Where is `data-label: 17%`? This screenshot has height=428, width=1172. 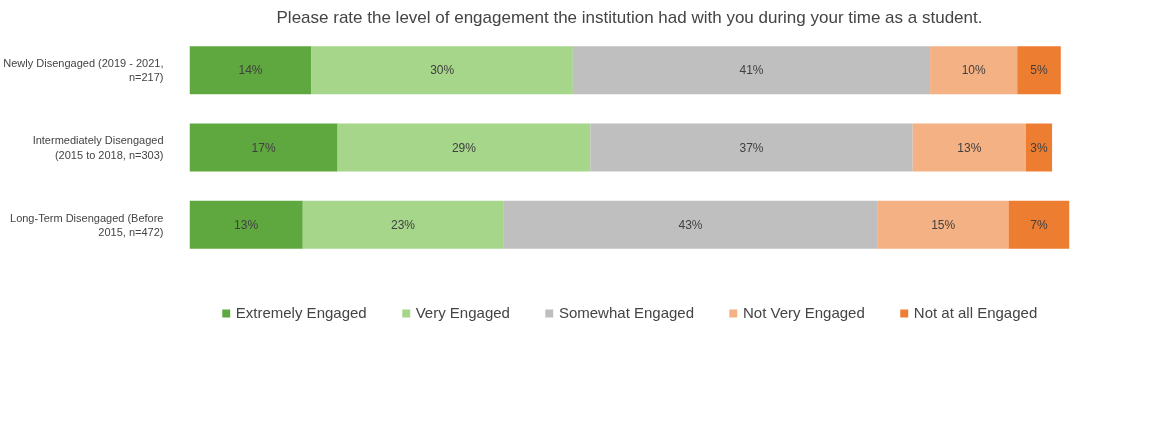 data-label: 17% is located at coordinates (263, 147).